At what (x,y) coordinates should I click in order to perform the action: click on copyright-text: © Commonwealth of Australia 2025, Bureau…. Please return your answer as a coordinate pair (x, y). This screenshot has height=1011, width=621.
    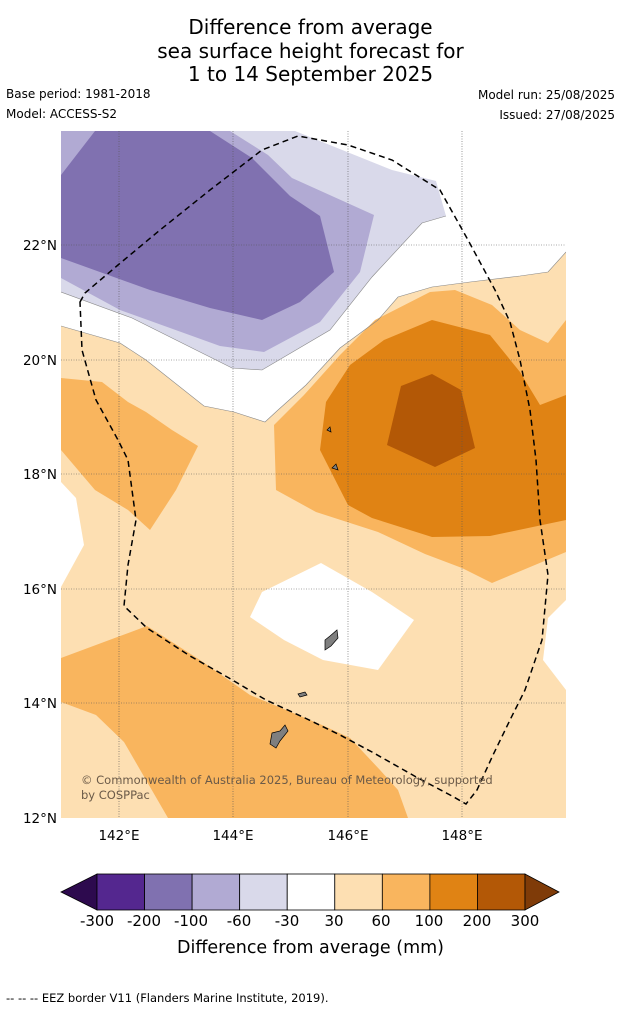
    Looking at the image, I should click on (287, 780).